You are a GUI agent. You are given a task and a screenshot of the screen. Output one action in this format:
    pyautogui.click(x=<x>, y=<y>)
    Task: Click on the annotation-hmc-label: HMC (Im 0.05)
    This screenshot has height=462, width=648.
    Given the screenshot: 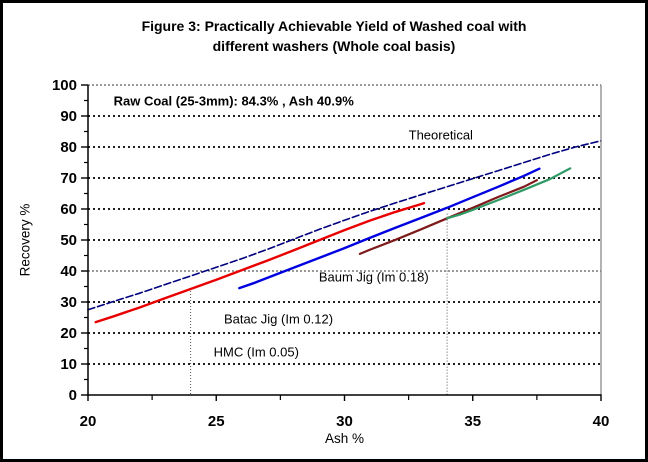 What is the action you would take?
    pyautogui.click(x=256, y=352)
    